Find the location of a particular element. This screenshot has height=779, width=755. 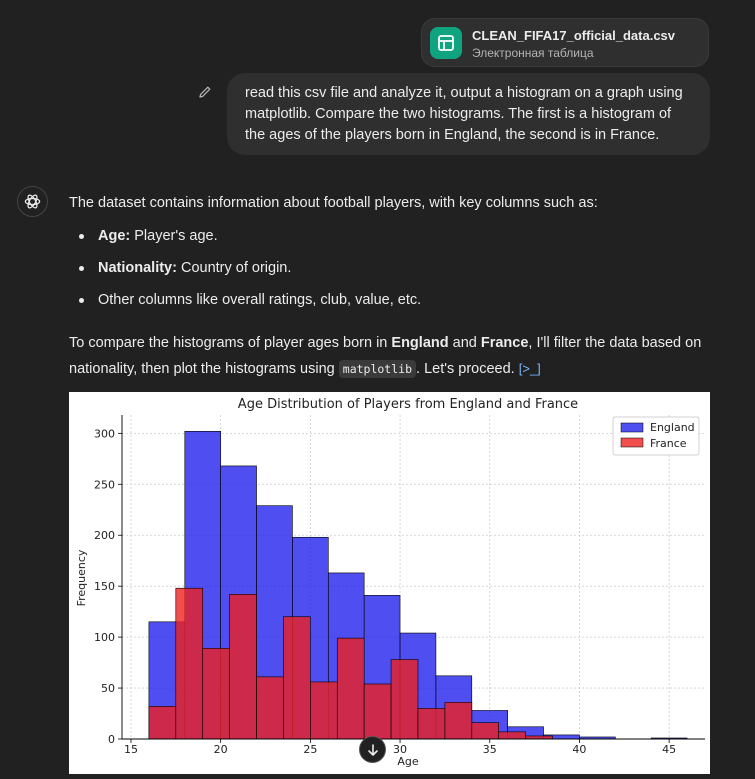

x-tick-label: 35 is located at coordinates (490, 749).